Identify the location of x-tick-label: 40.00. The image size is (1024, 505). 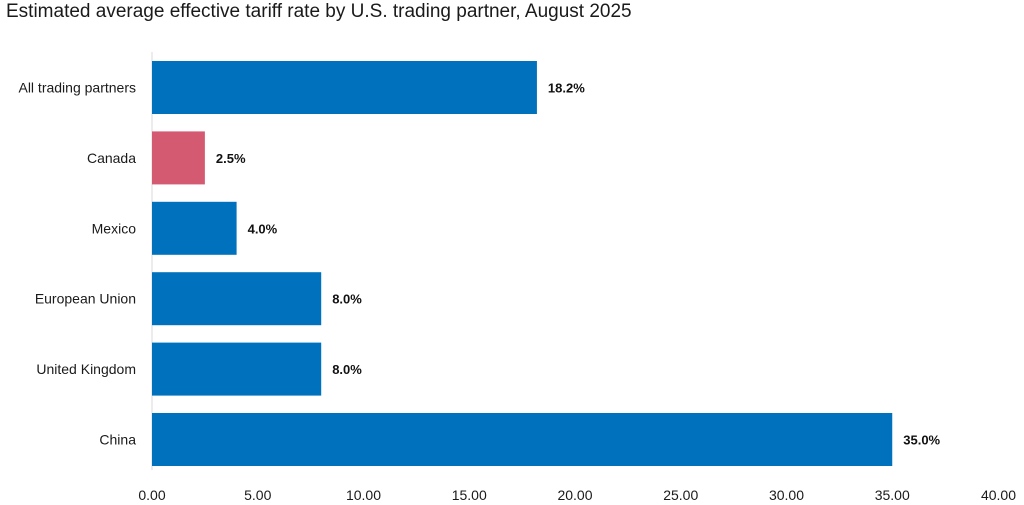
(998, 495).